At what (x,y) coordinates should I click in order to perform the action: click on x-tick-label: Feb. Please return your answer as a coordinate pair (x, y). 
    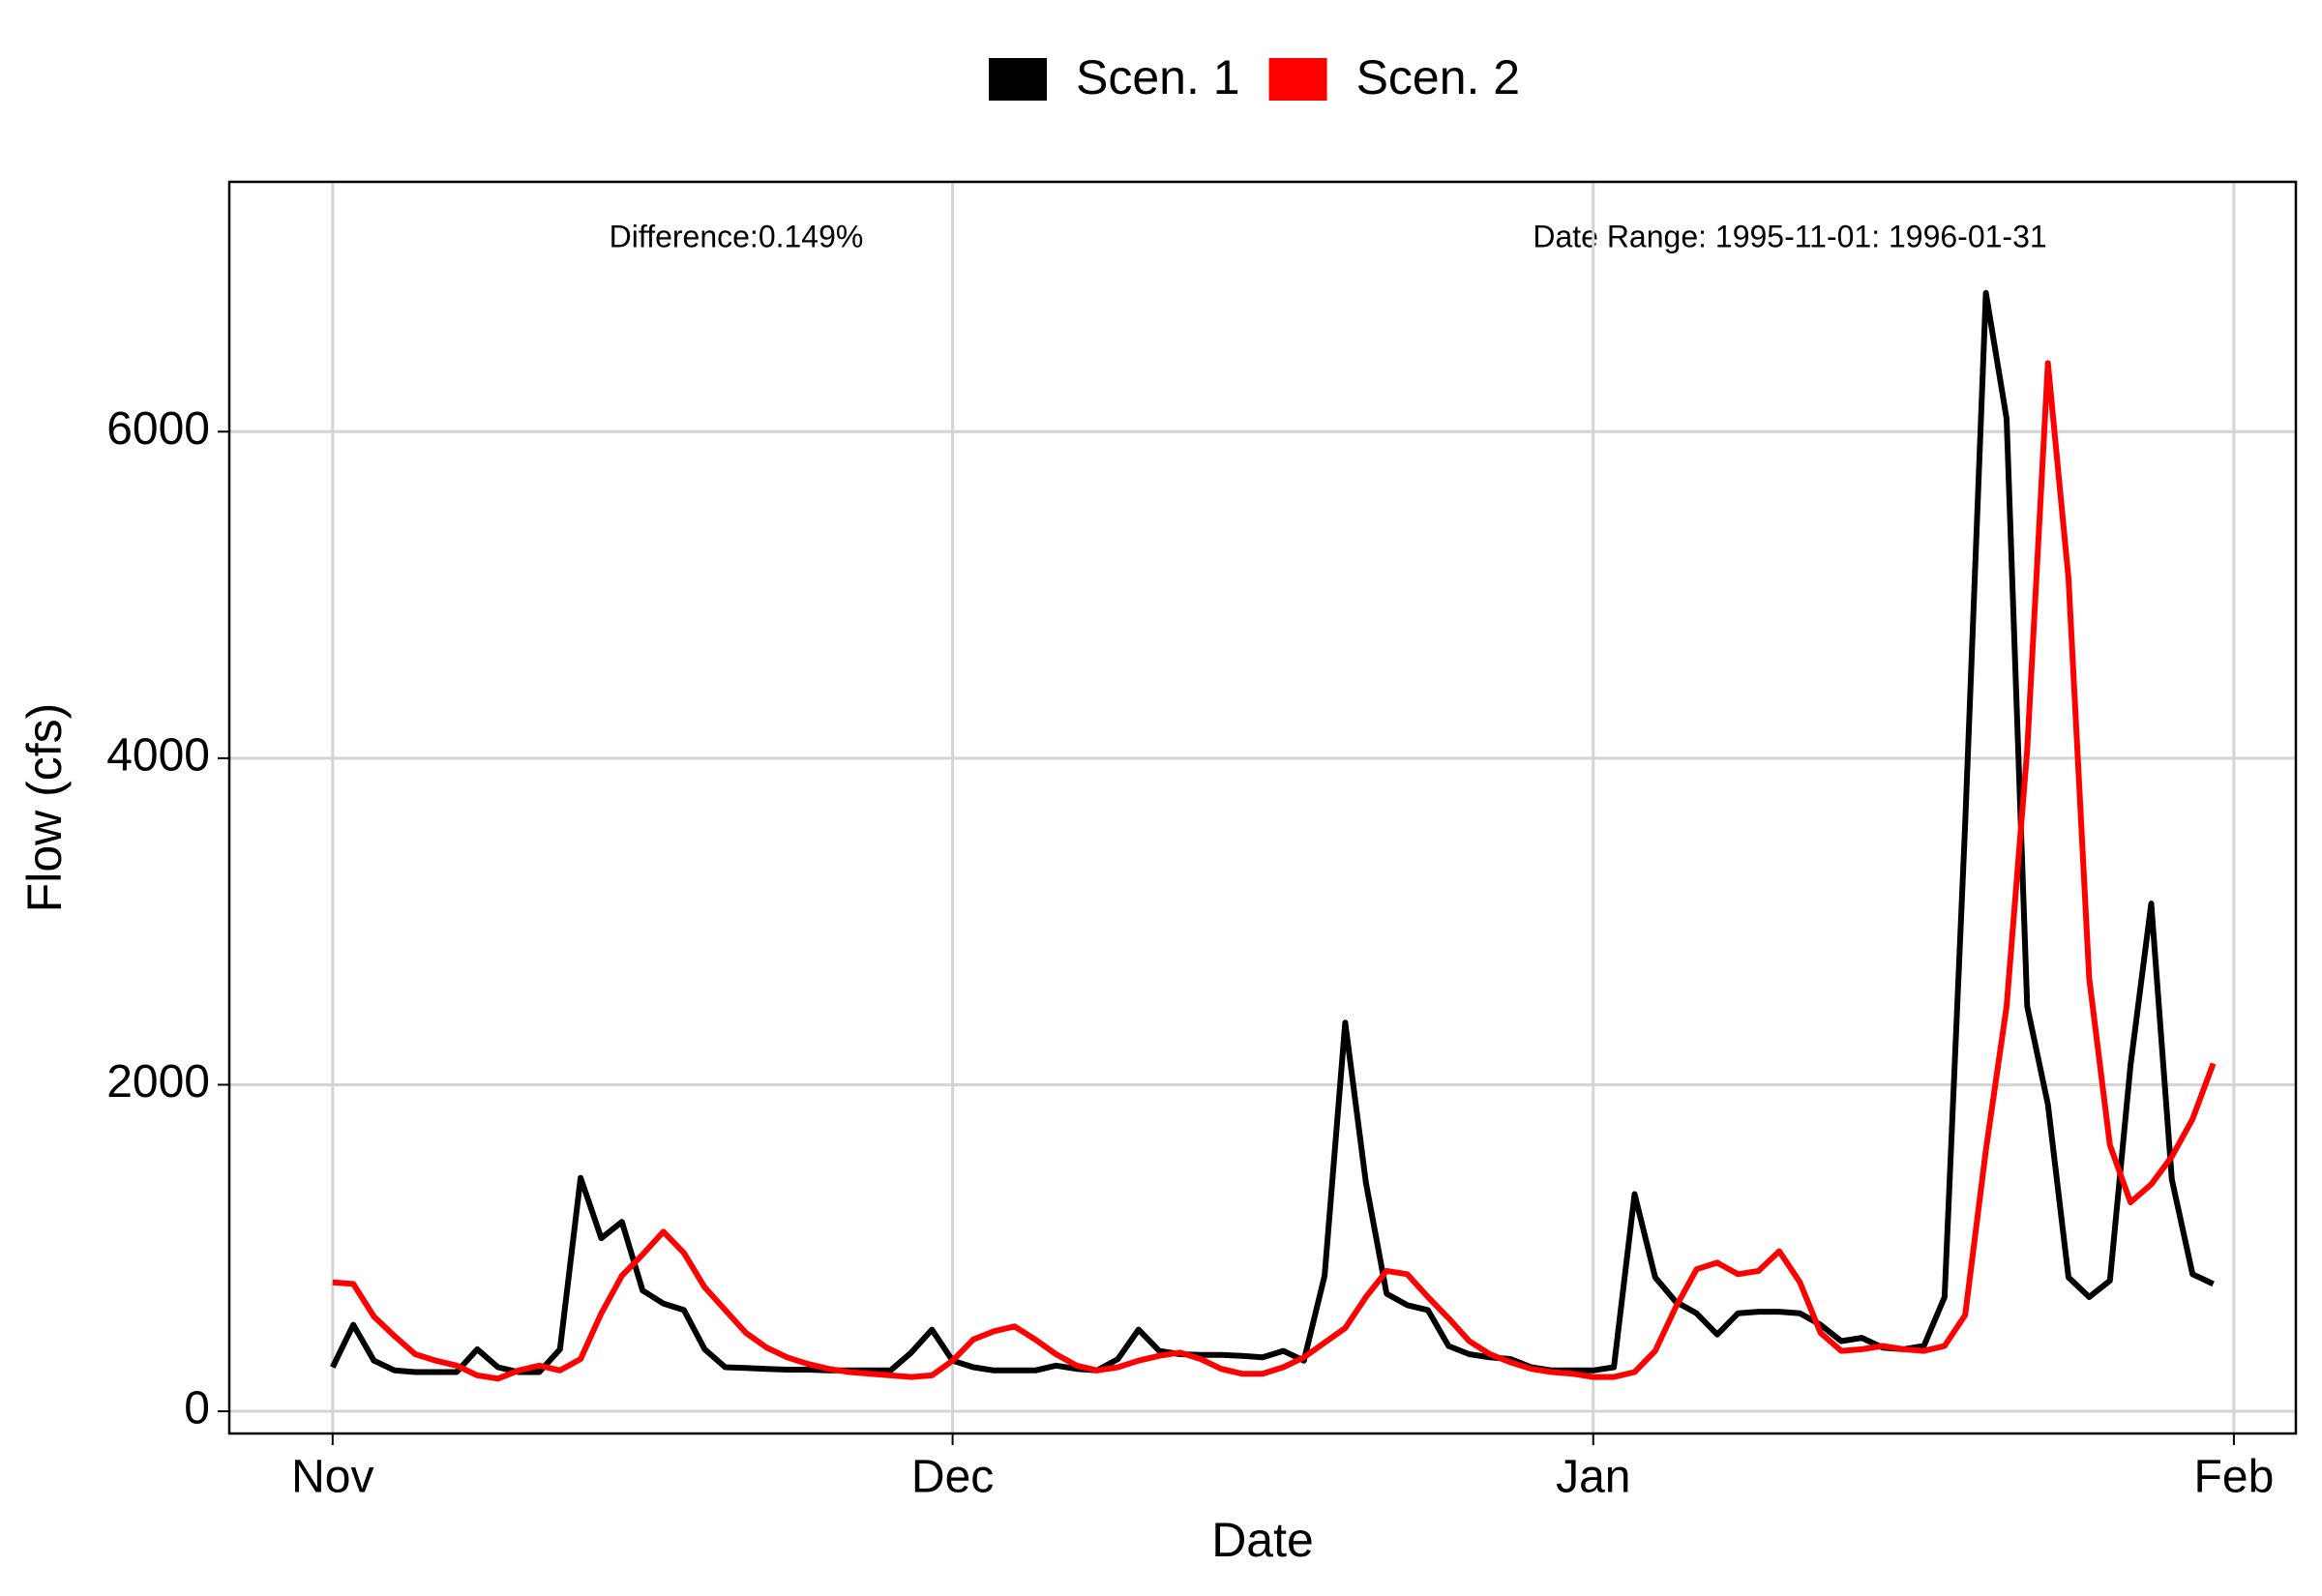
    Looking at the image, I should click on (2234, 1477).